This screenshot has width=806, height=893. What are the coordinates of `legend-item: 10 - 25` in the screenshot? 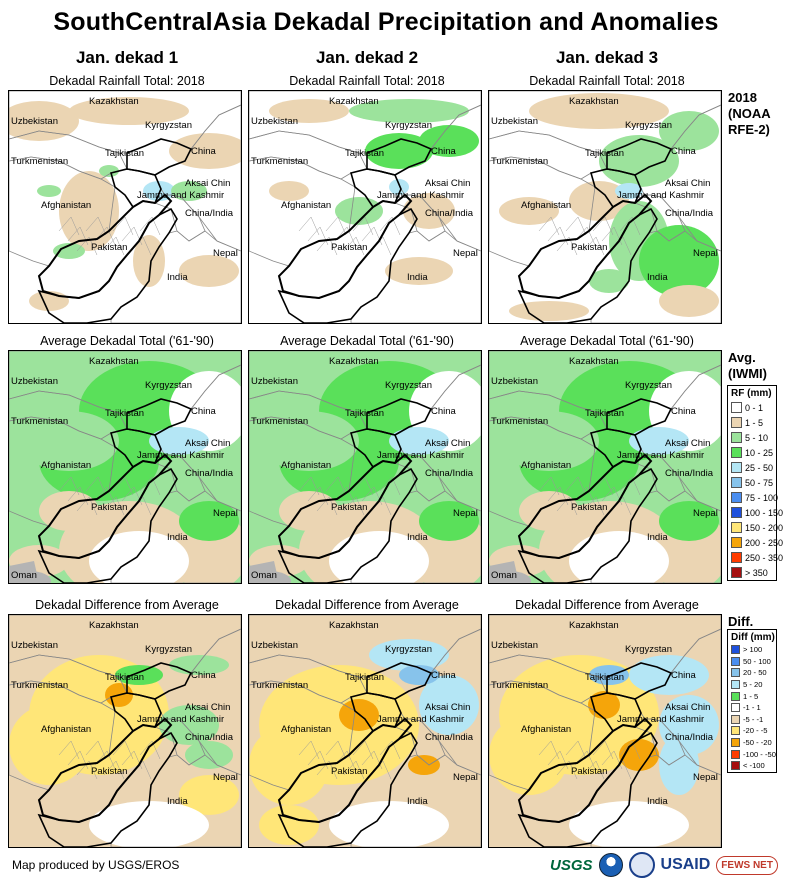 It's located at (752, 452).